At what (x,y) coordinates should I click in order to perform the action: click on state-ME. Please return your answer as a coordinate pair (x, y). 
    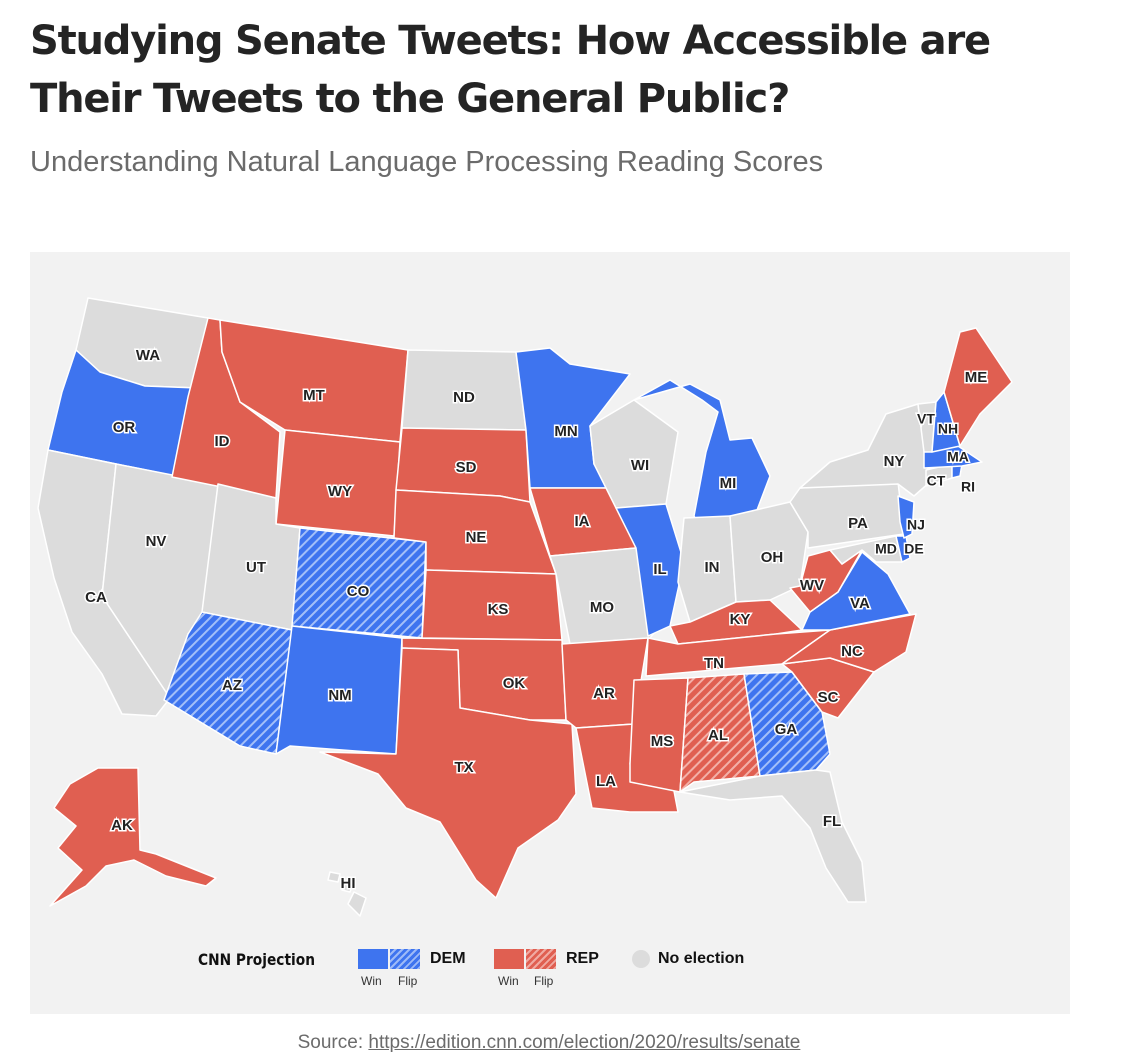
    Looking at the image, I should click on (978, 387).